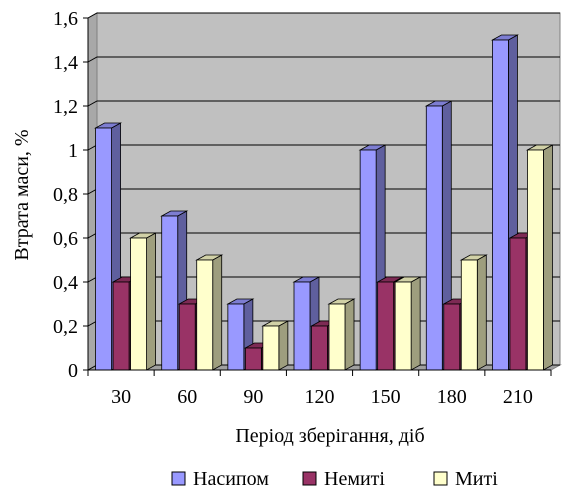  I want to click on x-tick-label: 90, so click(253, 397).